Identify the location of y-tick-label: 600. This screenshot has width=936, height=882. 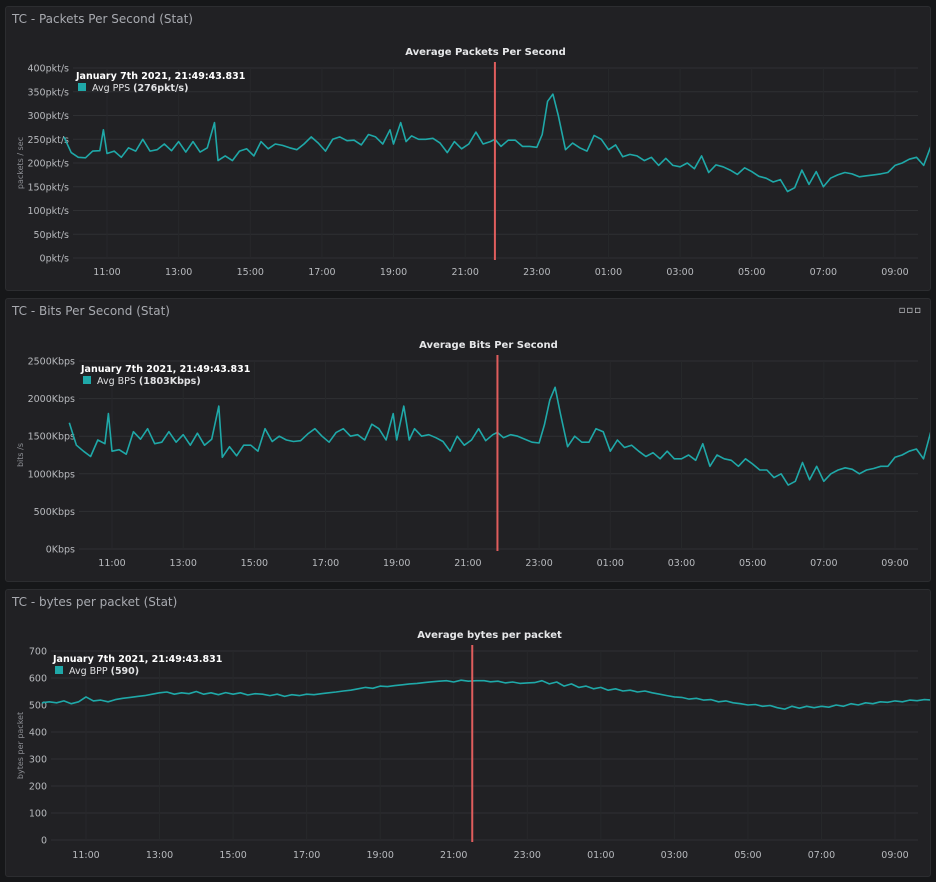
(38, 679).